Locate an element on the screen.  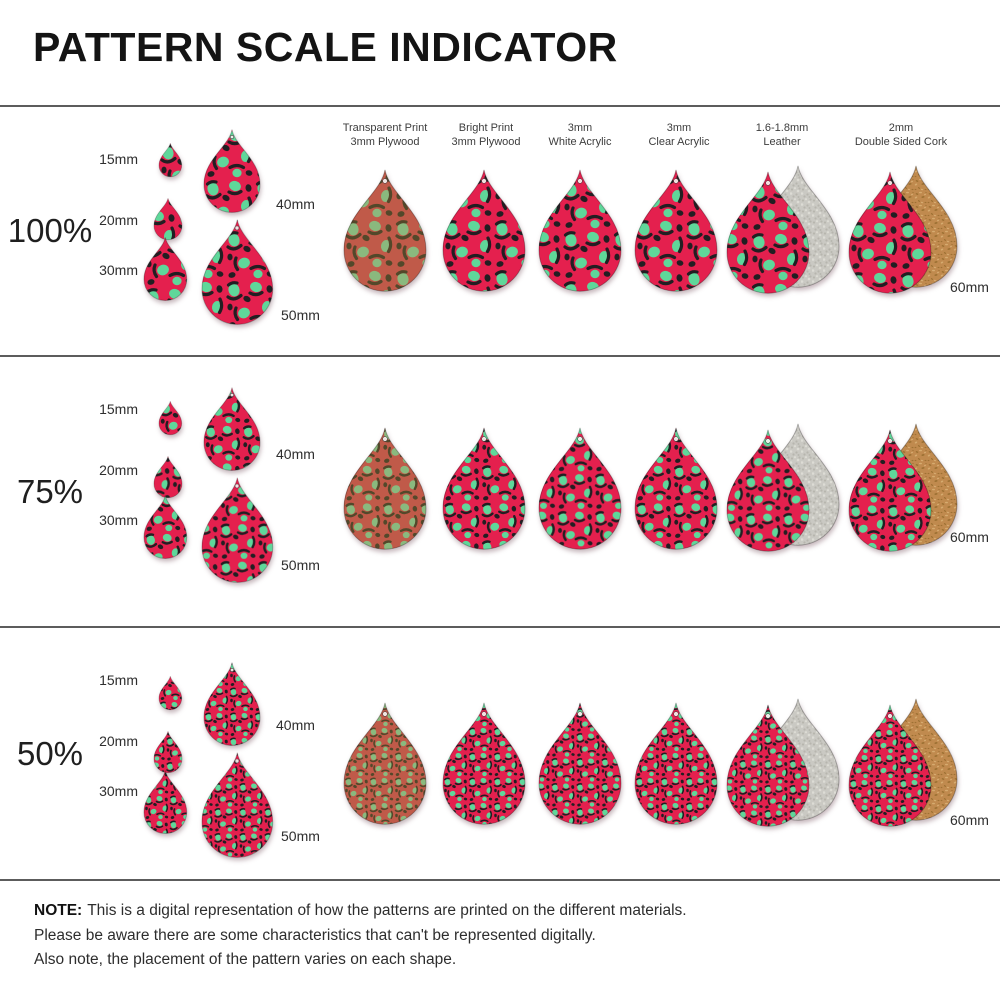
material-header-cork: 2mm Double Sided Cork is located at coordinates (901, 135).